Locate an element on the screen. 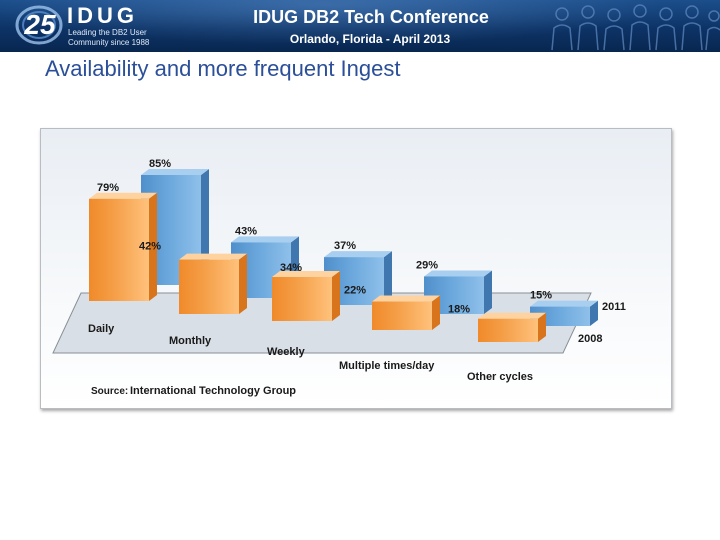 The height and width of the screenshot is (540, 720). bar-2008-2-top is located at coordinates (306, 274).